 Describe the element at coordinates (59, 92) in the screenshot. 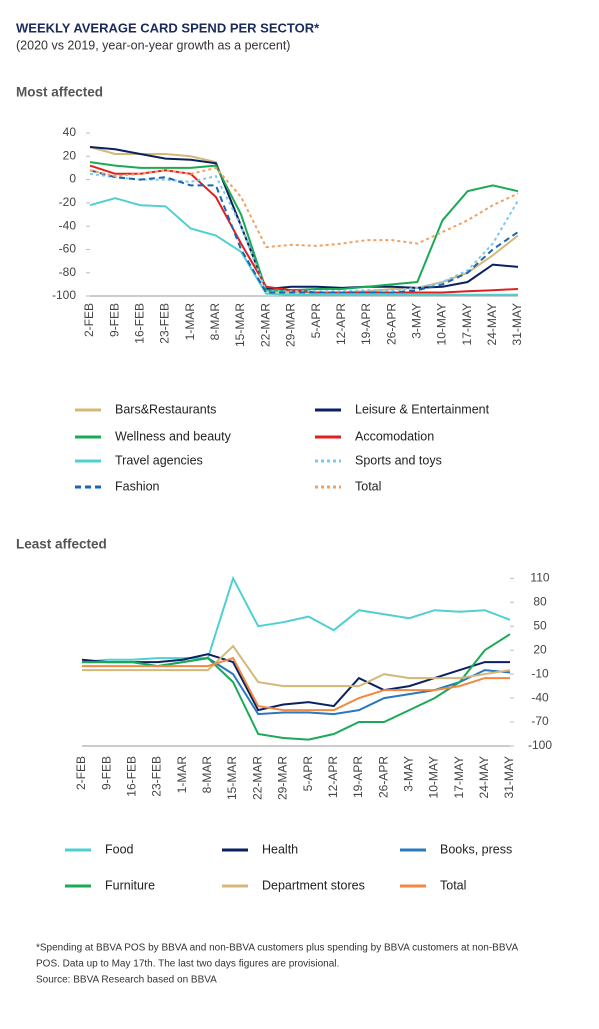

I see `section-title: Most affected` at that location.